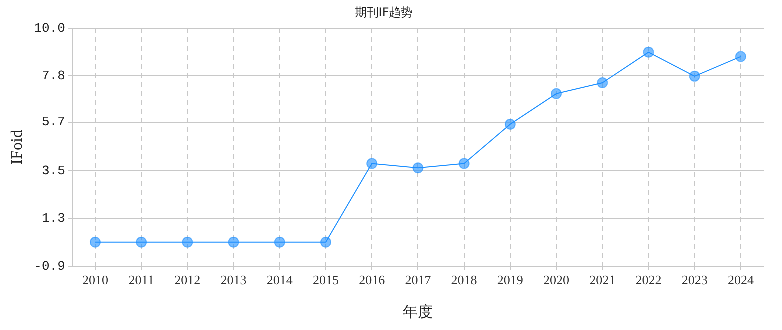 The width and height of the screenshot is (782, 330). What do you see at coordinates (50, 28) in the screenshot?
I see `y-tick-label: 10.0` at bounding box center [50, 28].